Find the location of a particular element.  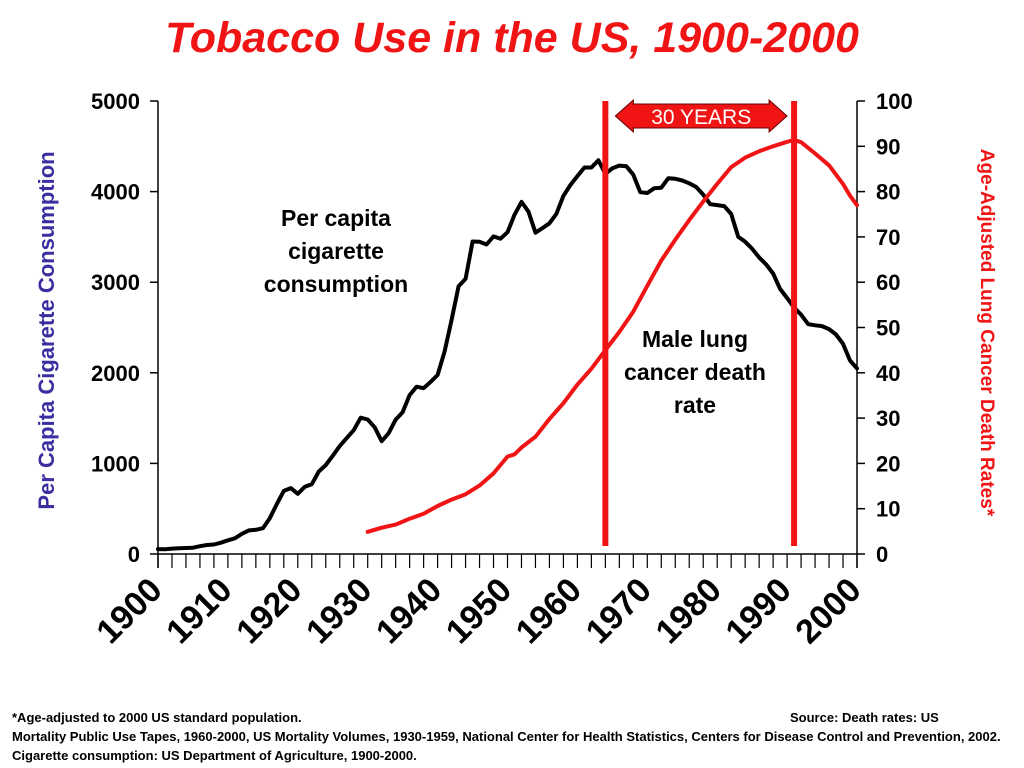

x-tick-label: 1960 is located at coordinates (549, 611).